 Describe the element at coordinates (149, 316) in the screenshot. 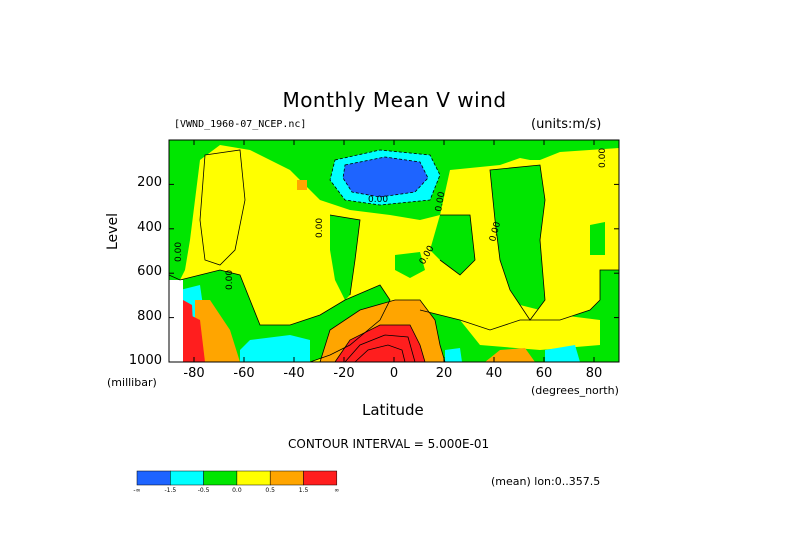

I see `y-tick-label: 800` at that location.